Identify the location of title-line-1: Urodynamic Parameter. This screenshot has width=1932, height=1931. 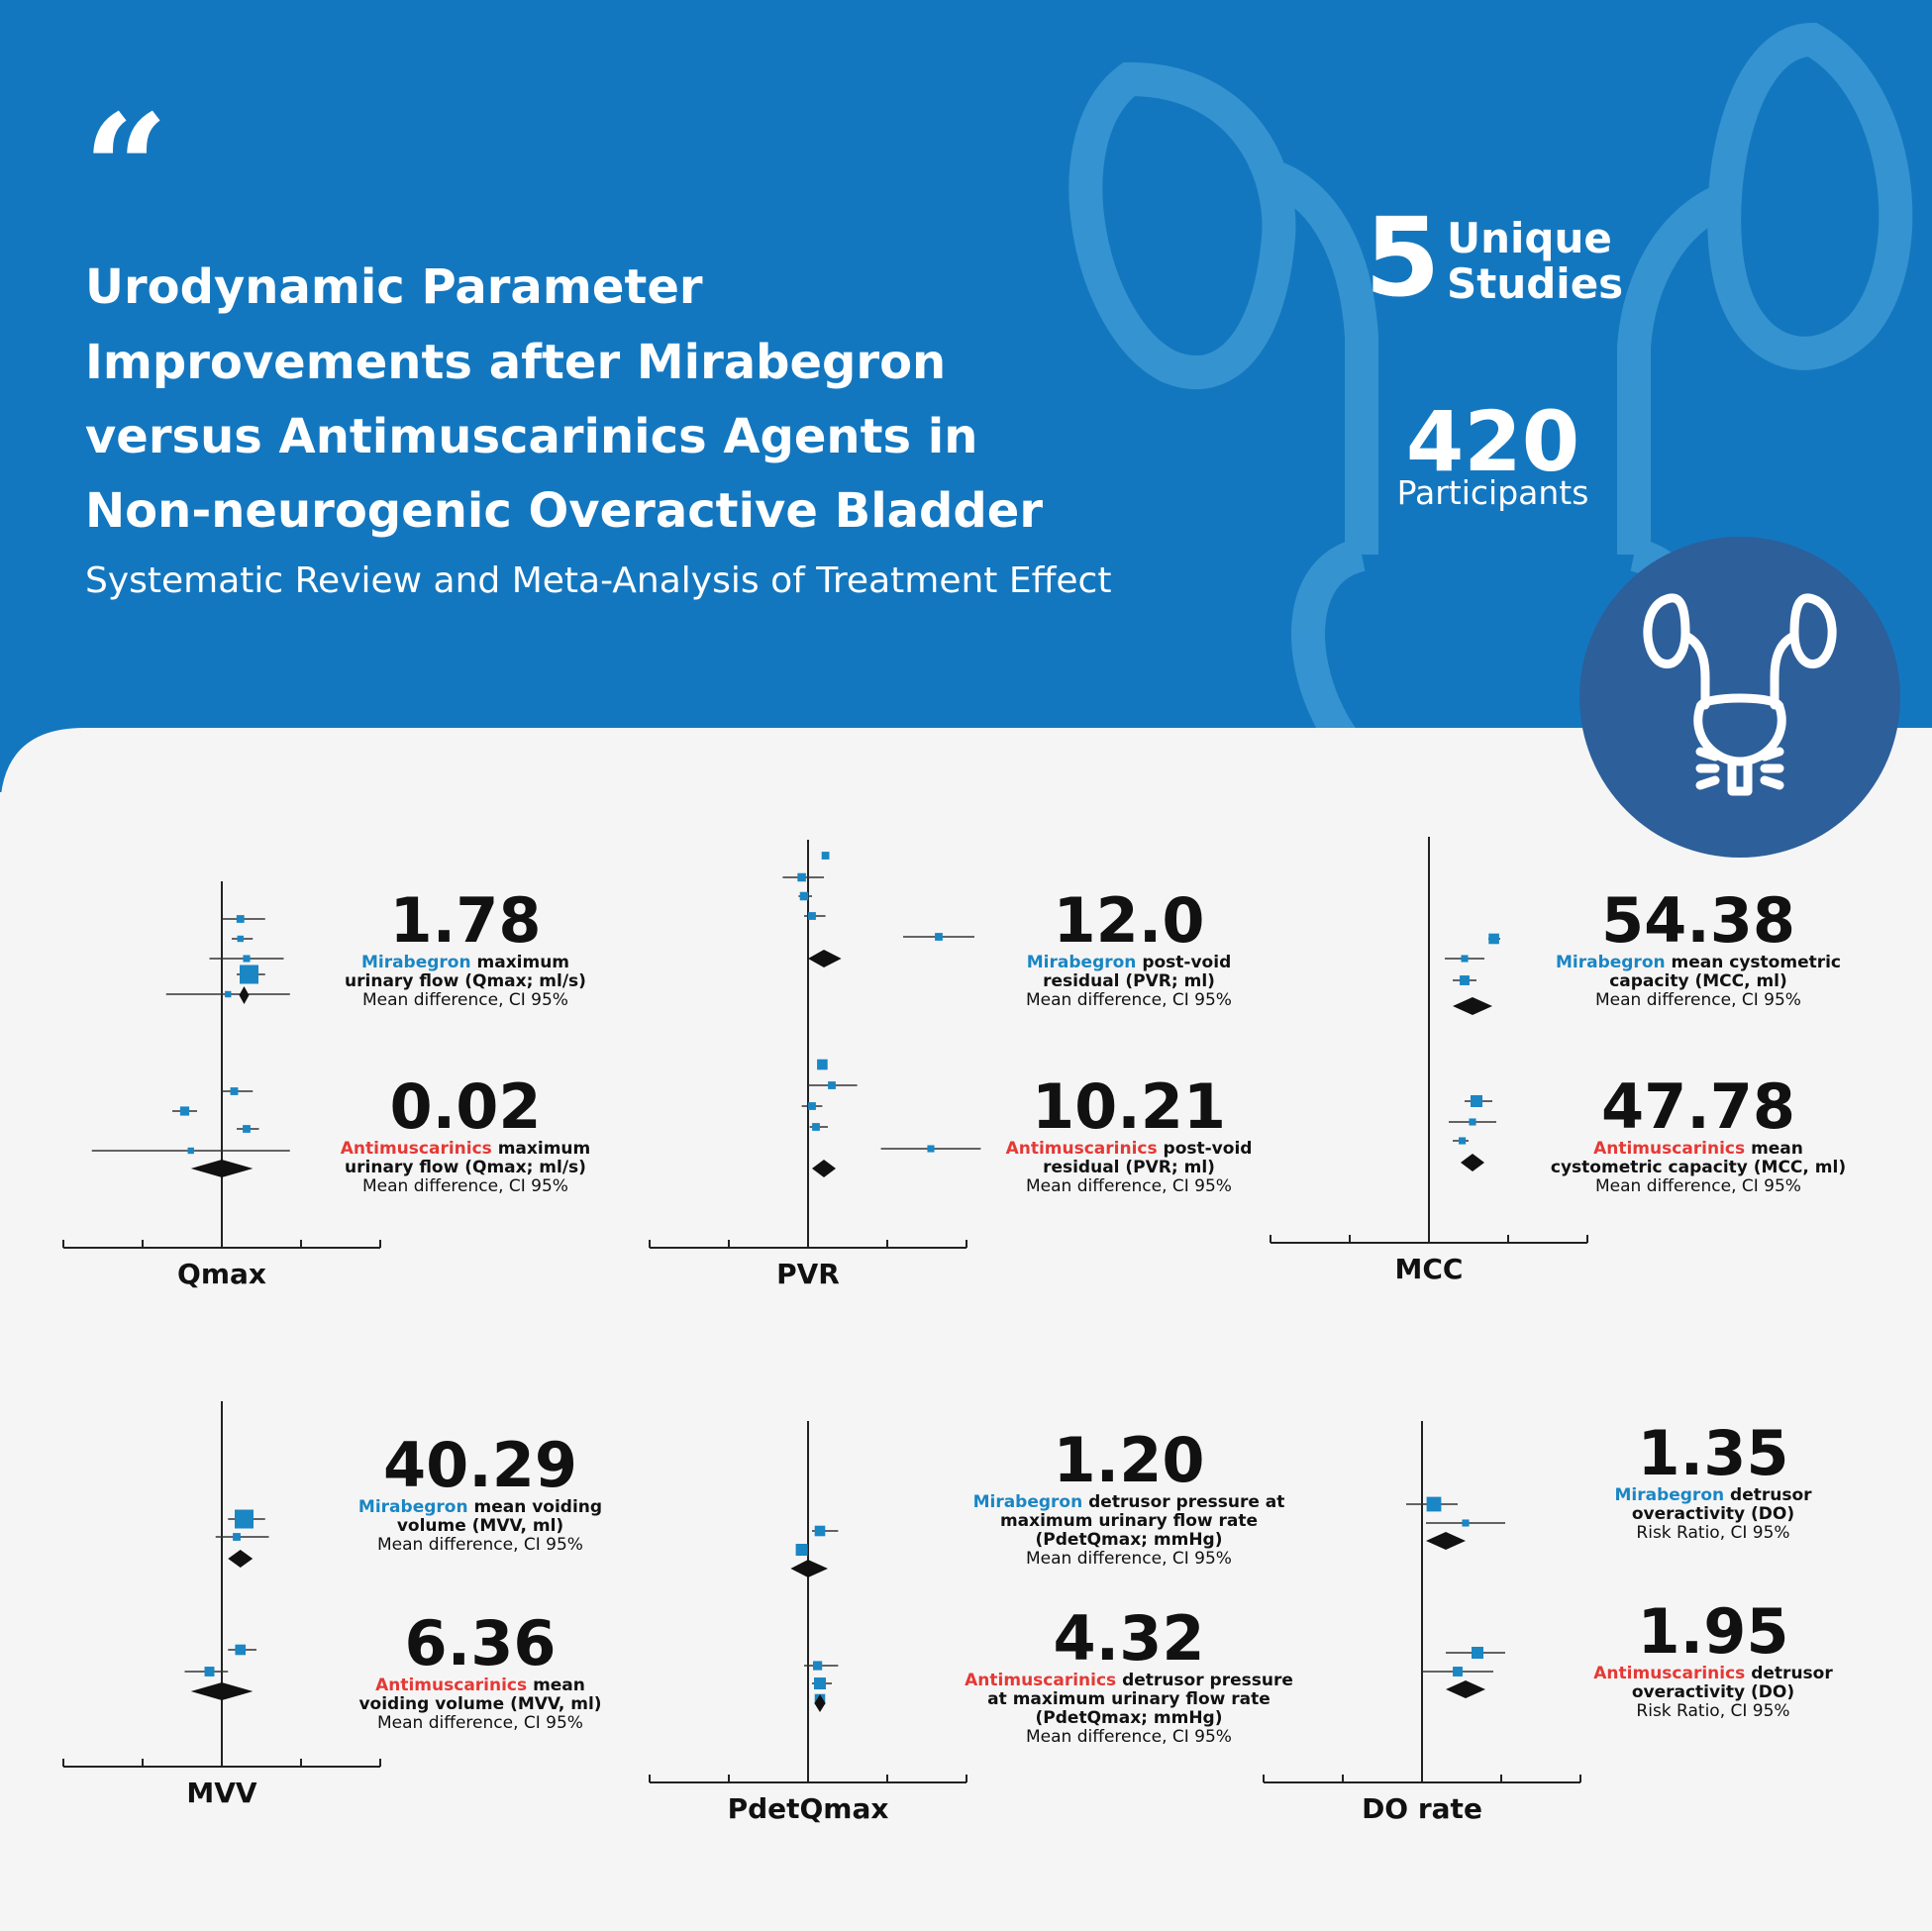
(394, 287).